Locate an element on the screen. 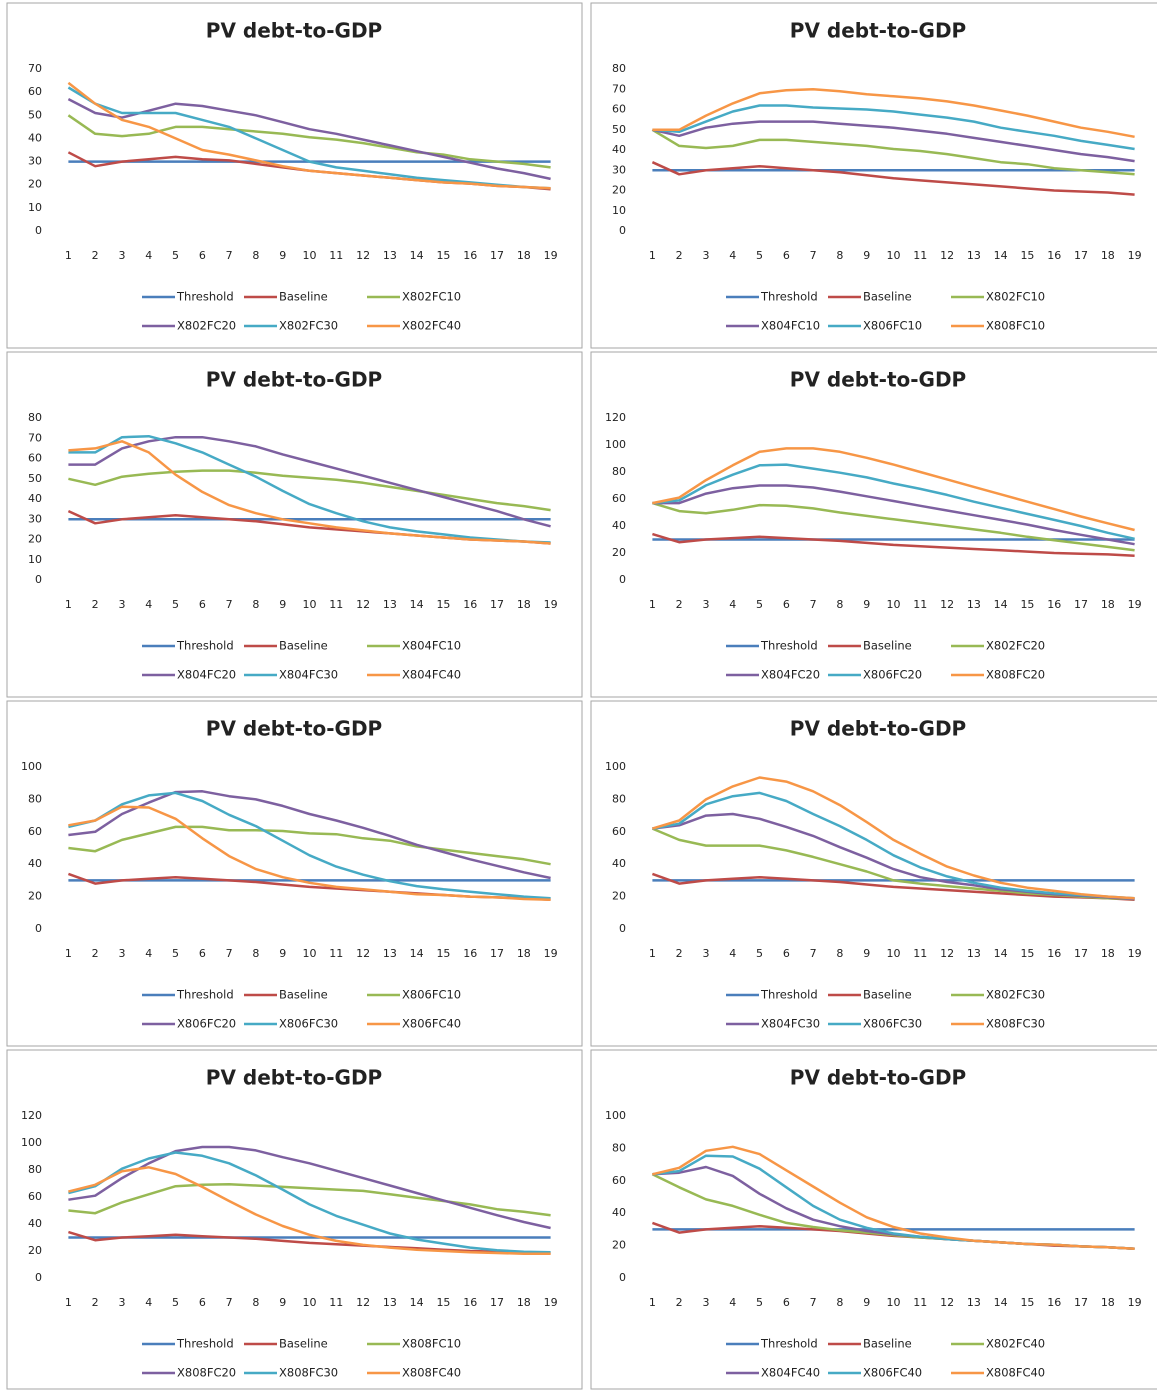  legend-label: X808FC40 is located at coordinates (1015, 1373).